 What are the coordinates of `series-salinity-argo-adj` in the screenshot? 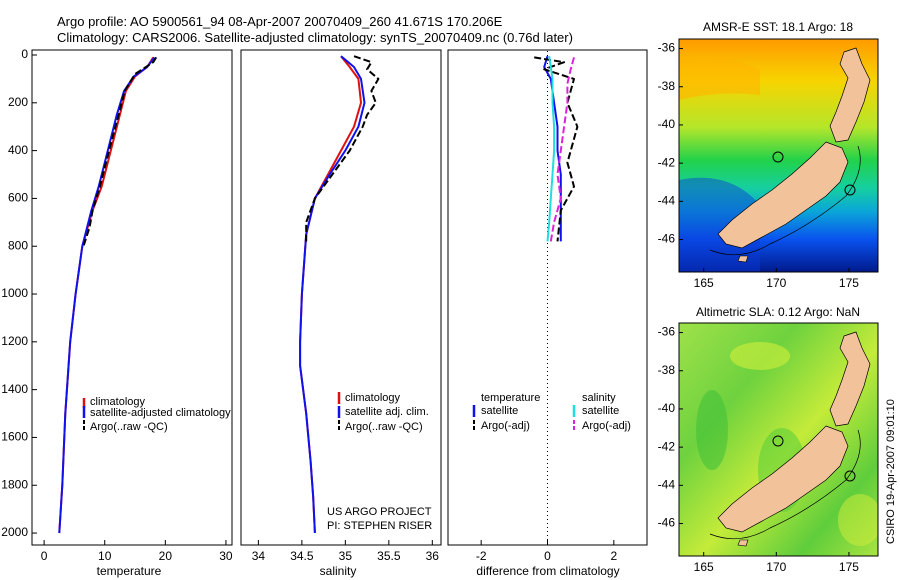 It's located at (562, 149).